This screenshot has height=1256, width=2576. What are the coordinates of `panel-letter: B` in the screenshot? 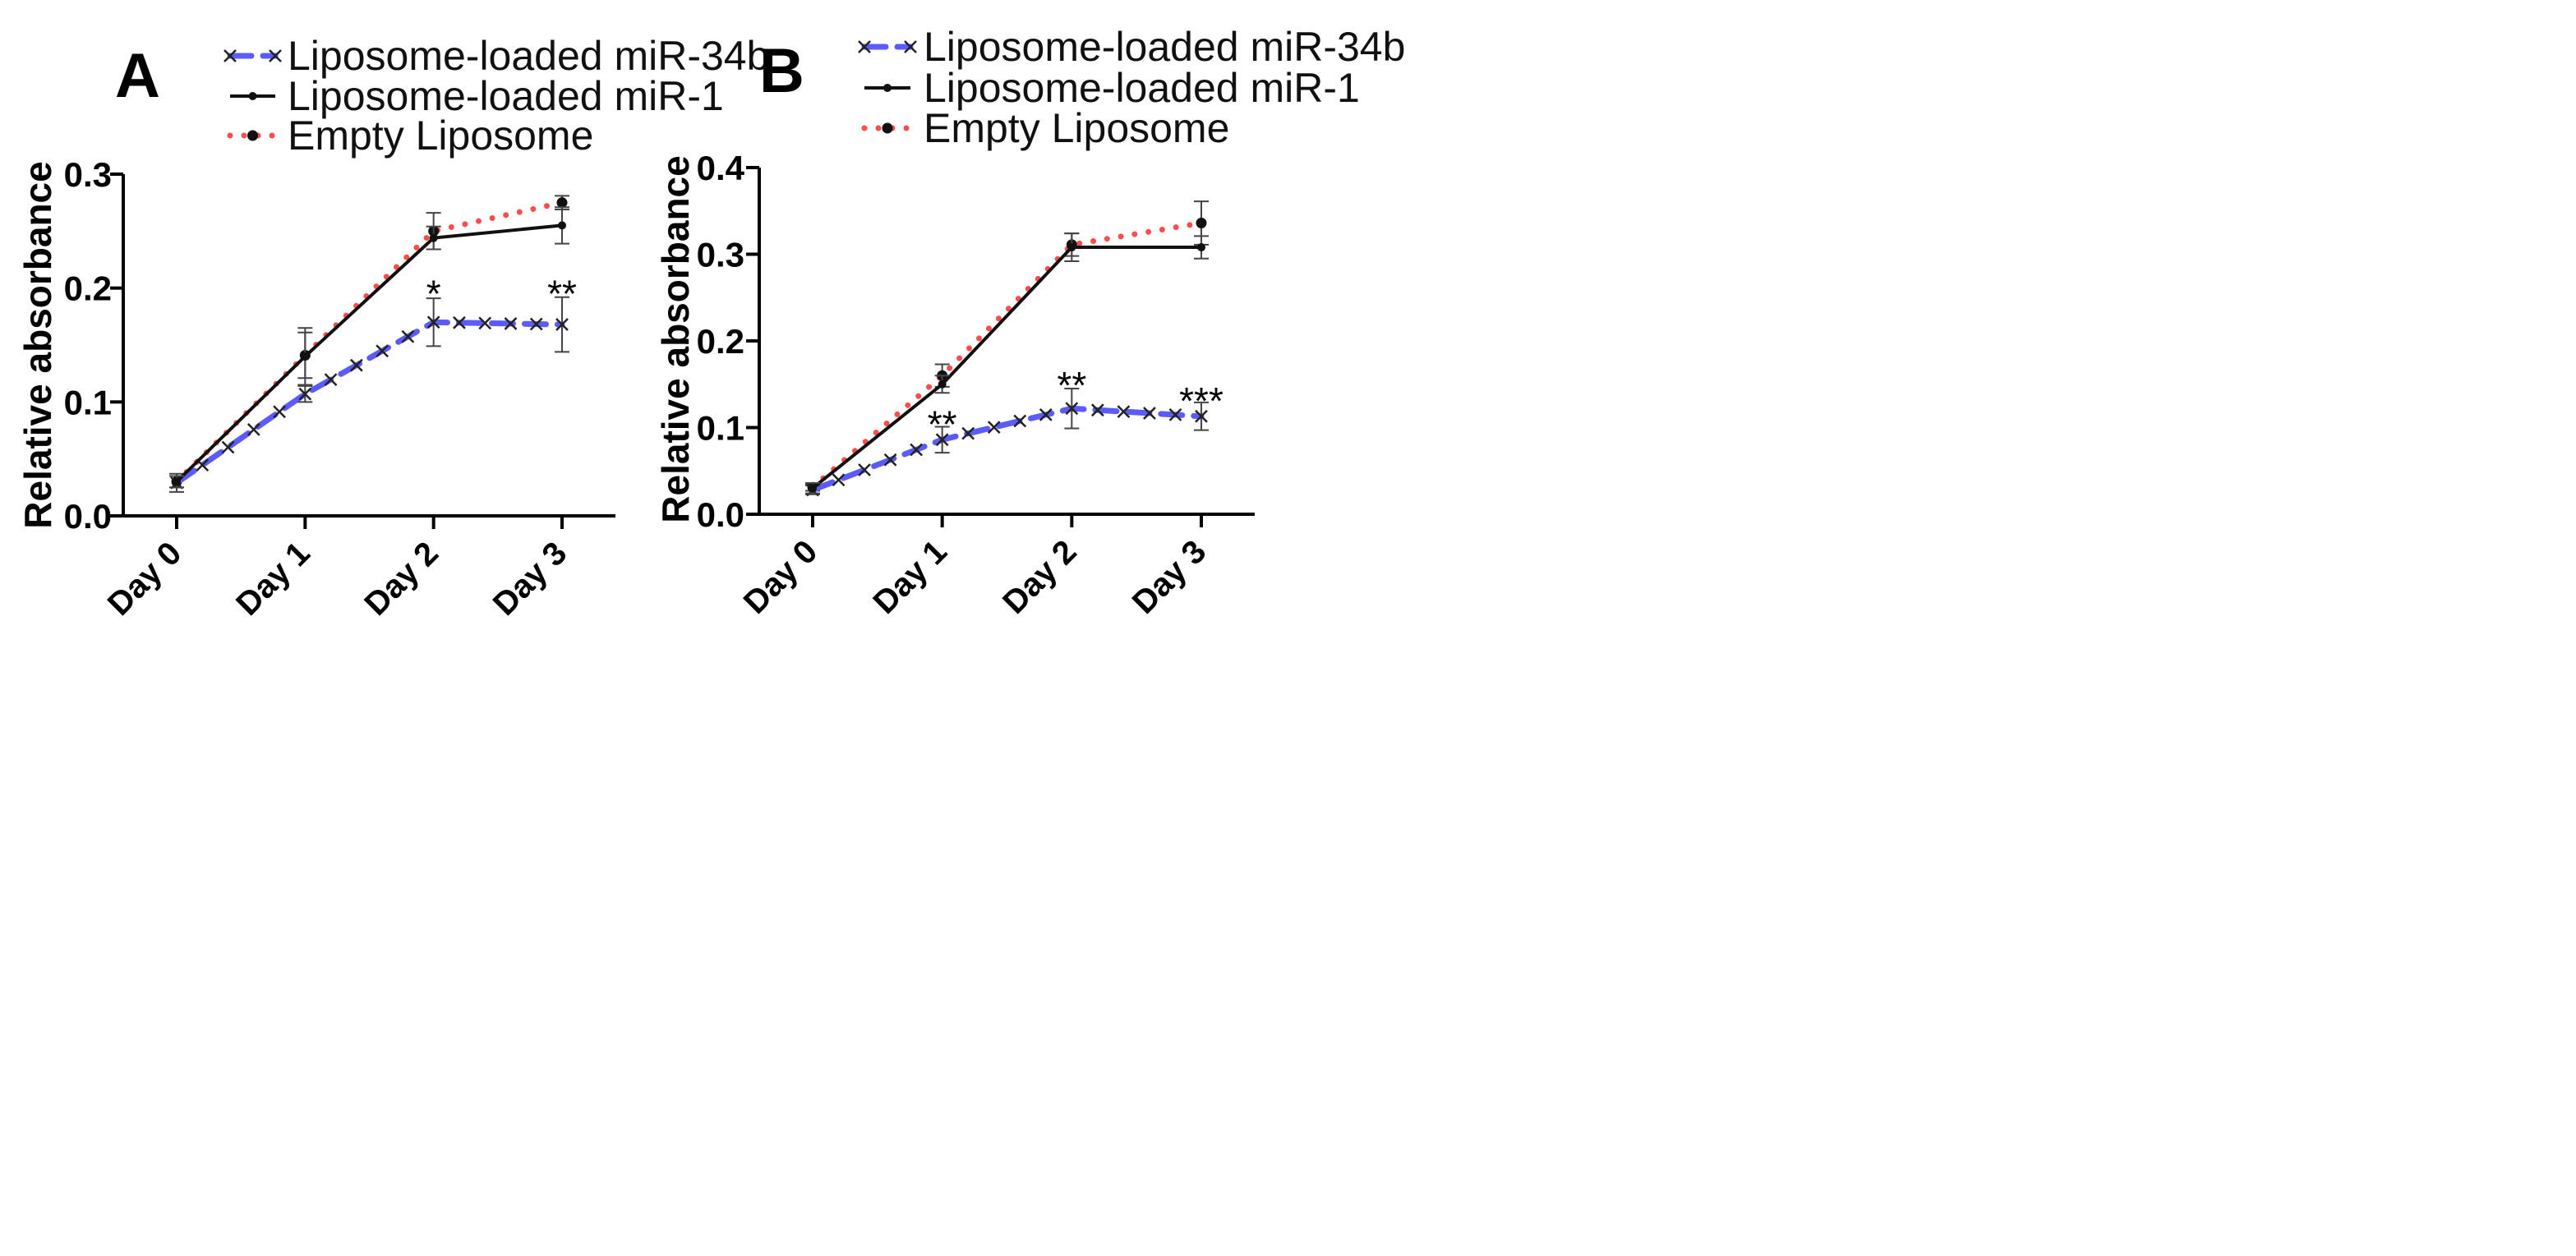 It's located at (781, 71).